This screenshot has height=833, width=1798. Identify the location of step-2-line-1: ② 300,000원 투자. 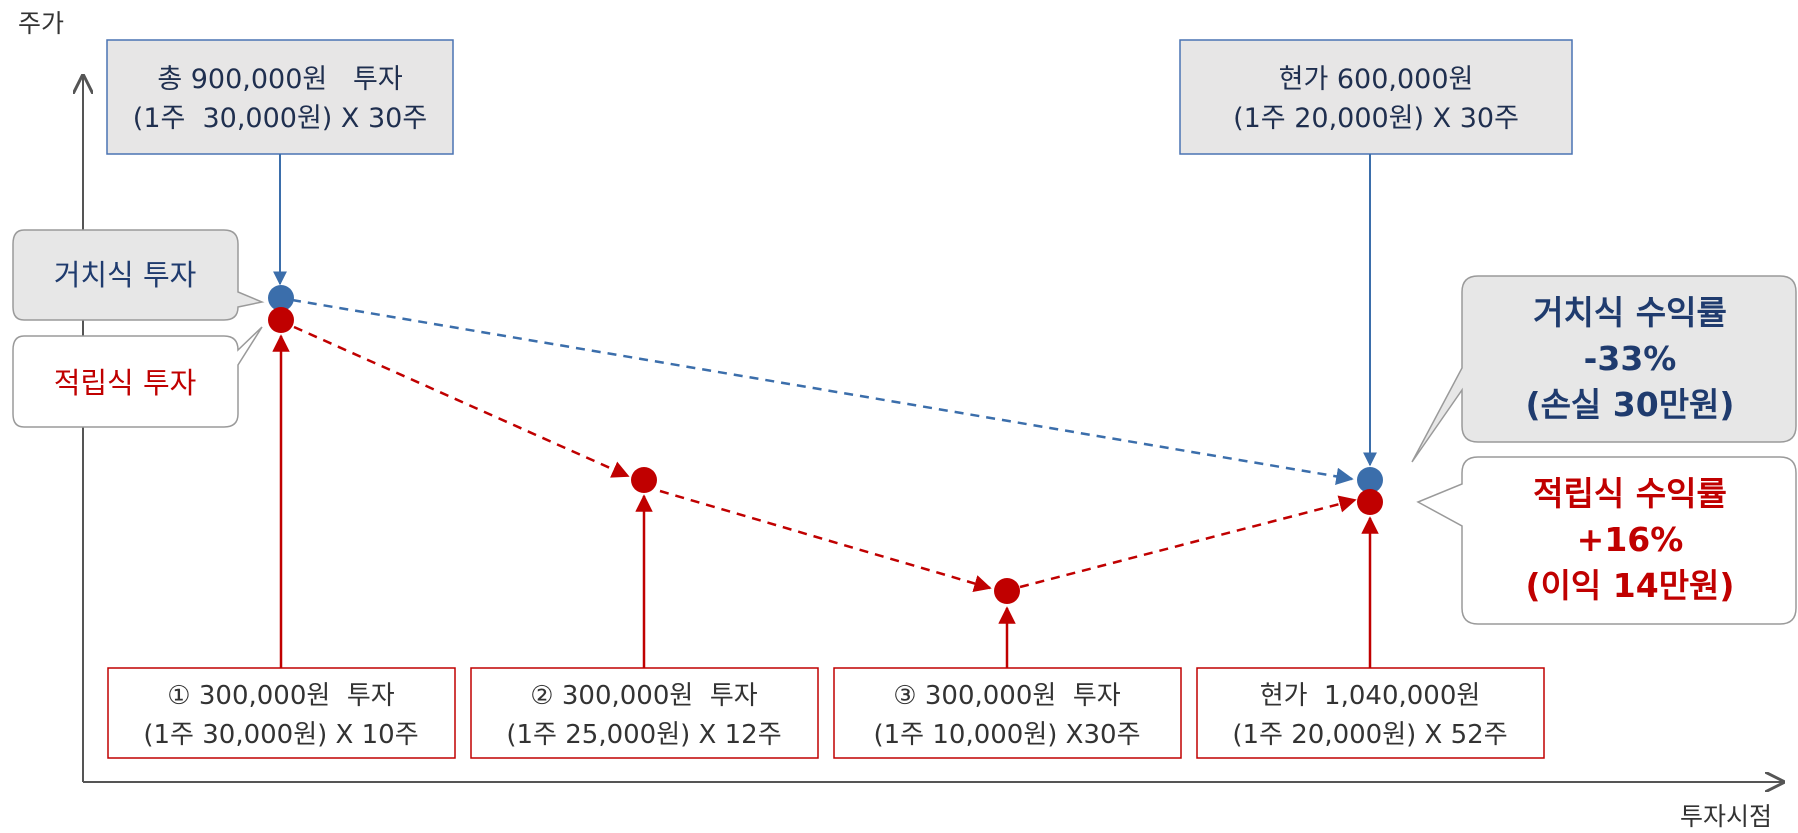
(643, 696).